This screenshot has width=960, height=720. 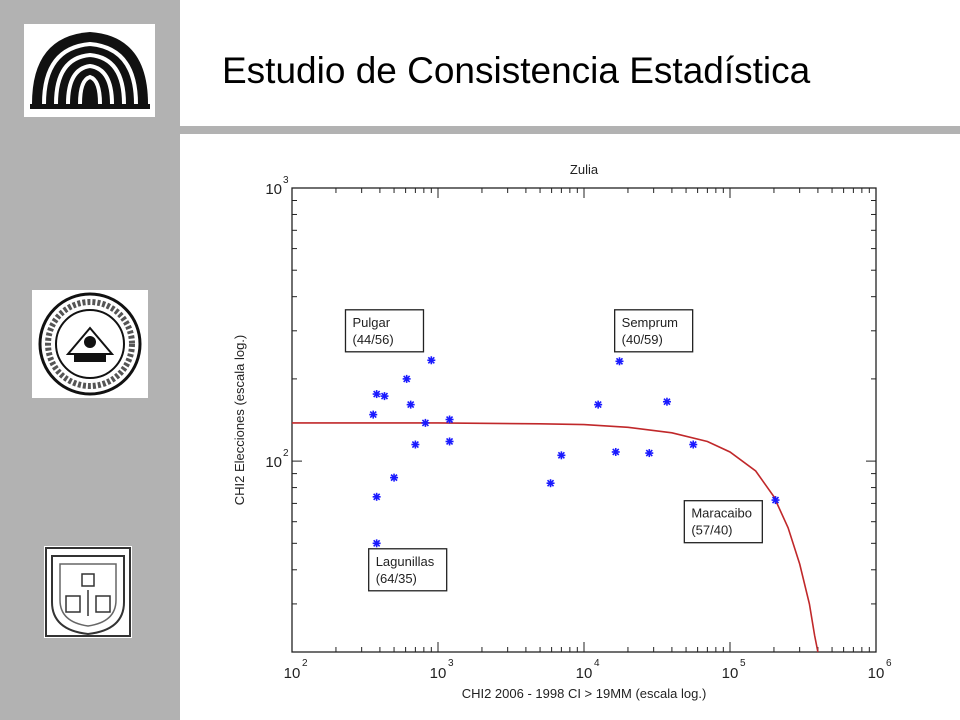 What do you see at coordinates (721, 513) in the screenshot?
I see `annotation-label: Maracaibo` at bounding box center [721, 513].